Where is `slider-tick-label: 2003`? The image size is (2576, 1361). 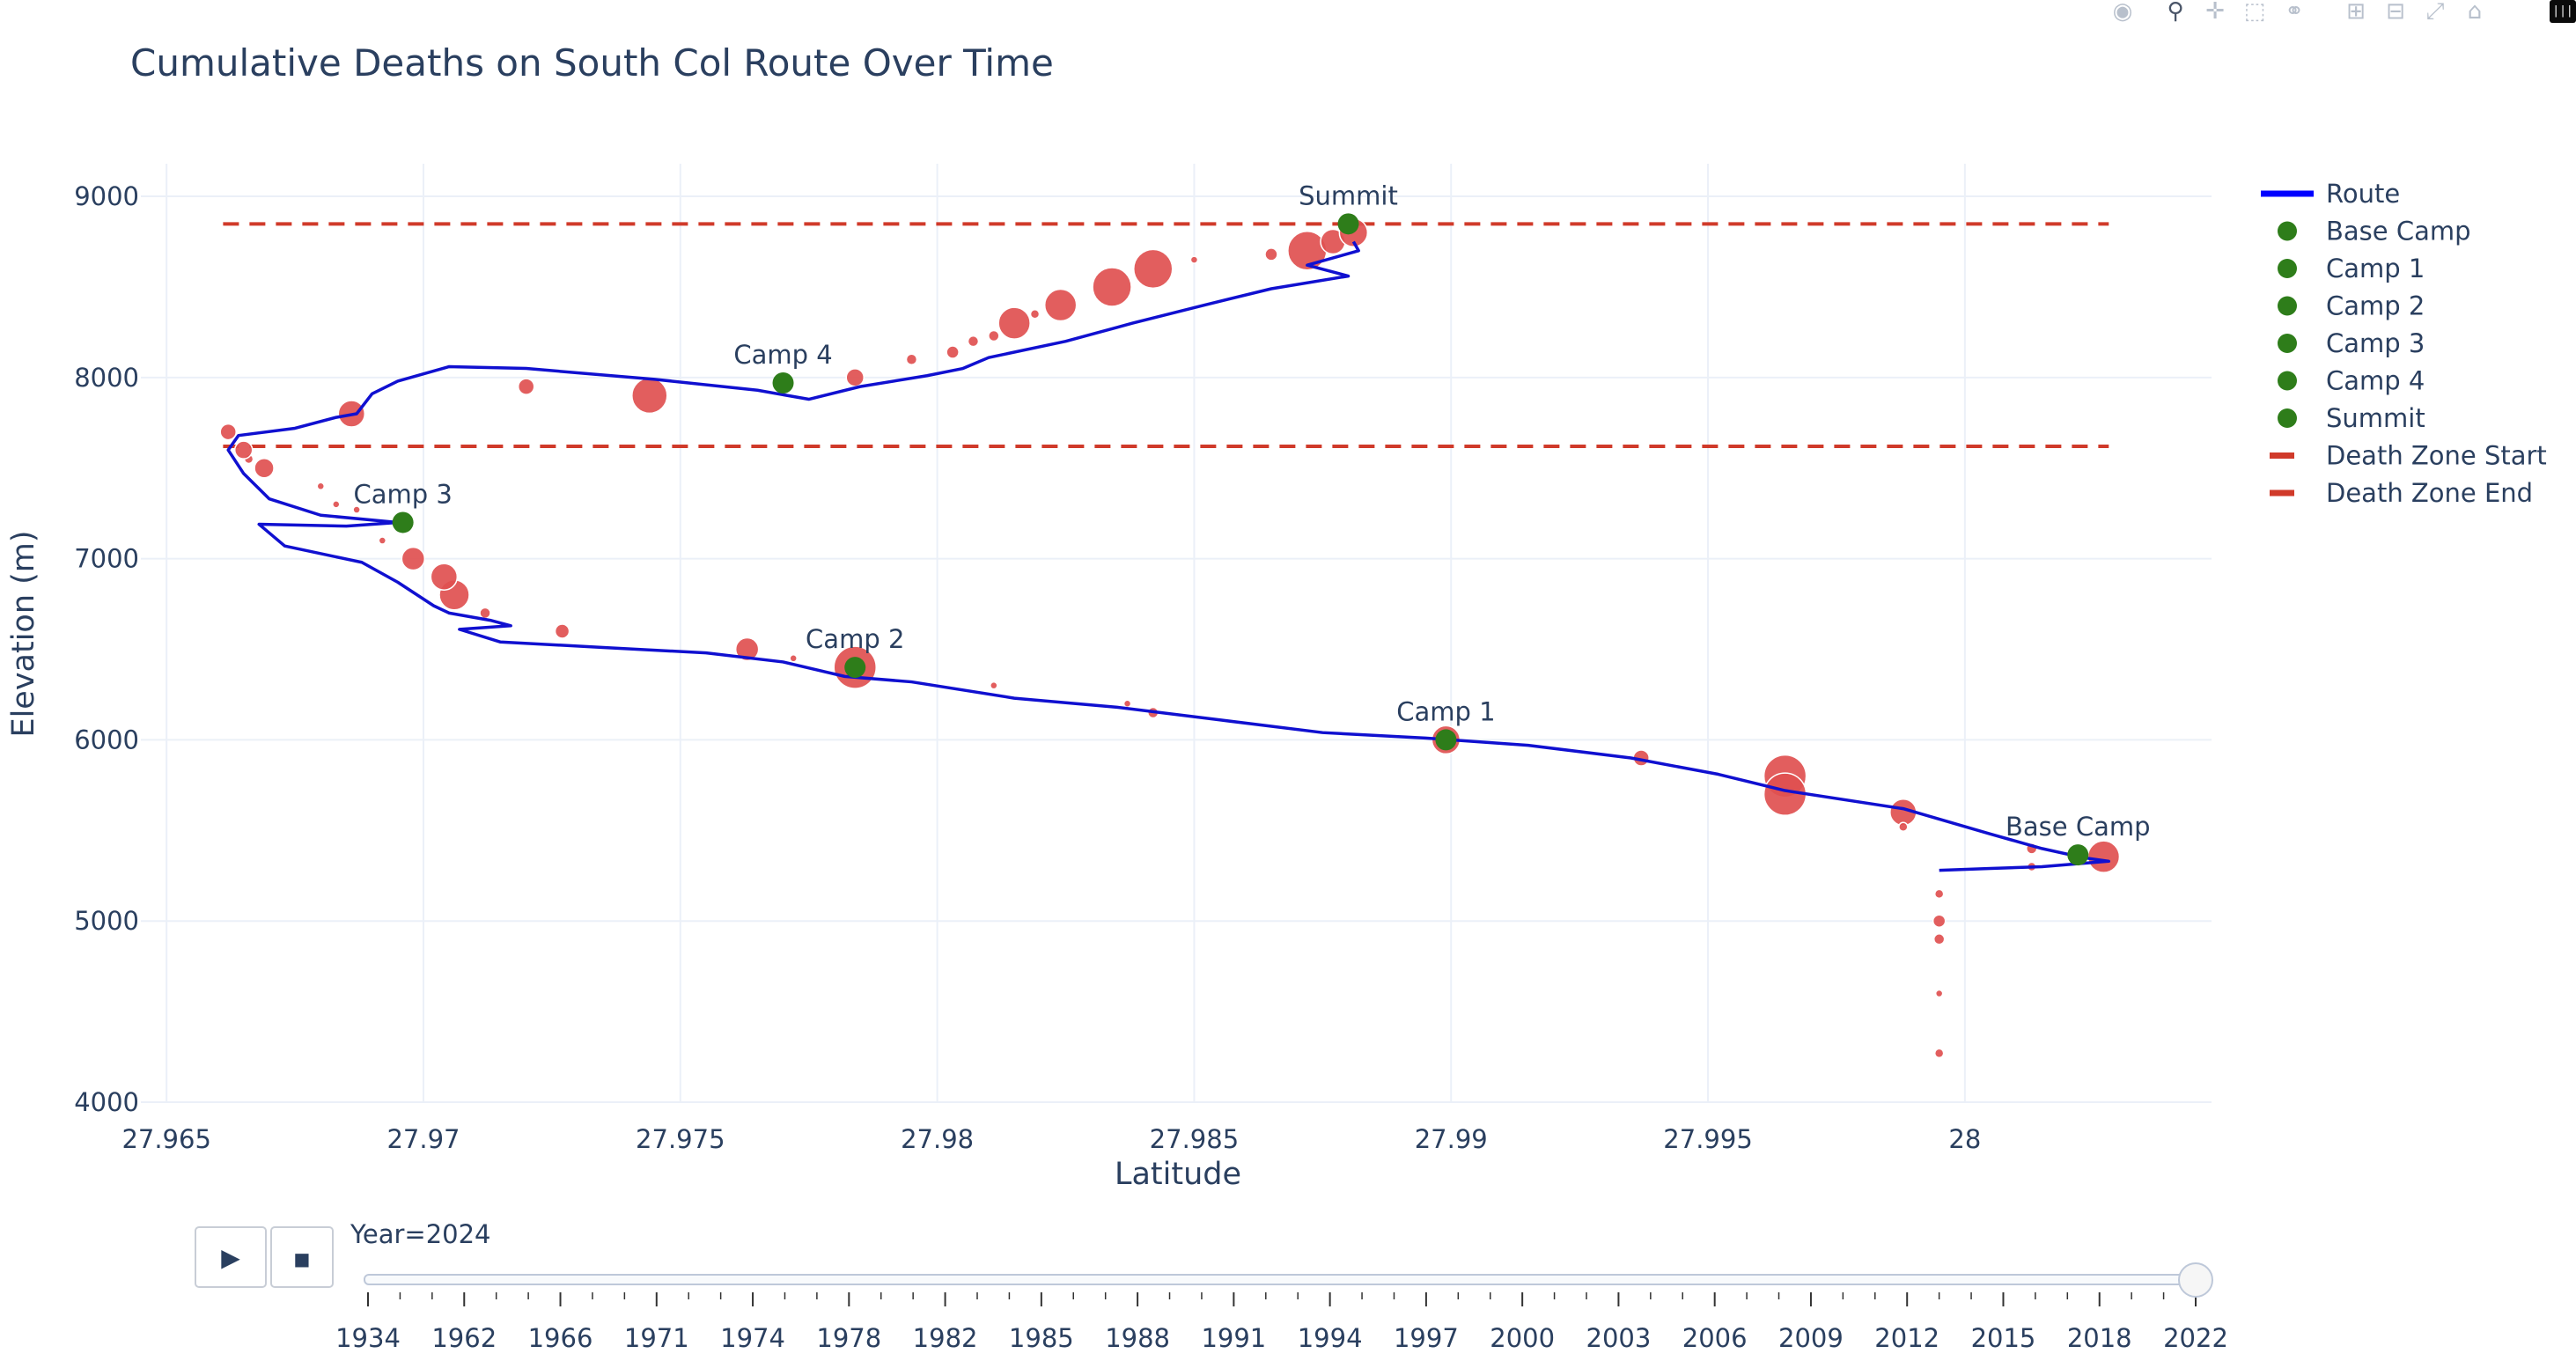
slider-tick-label: 2003 is located at coordinates (1619, 1338).